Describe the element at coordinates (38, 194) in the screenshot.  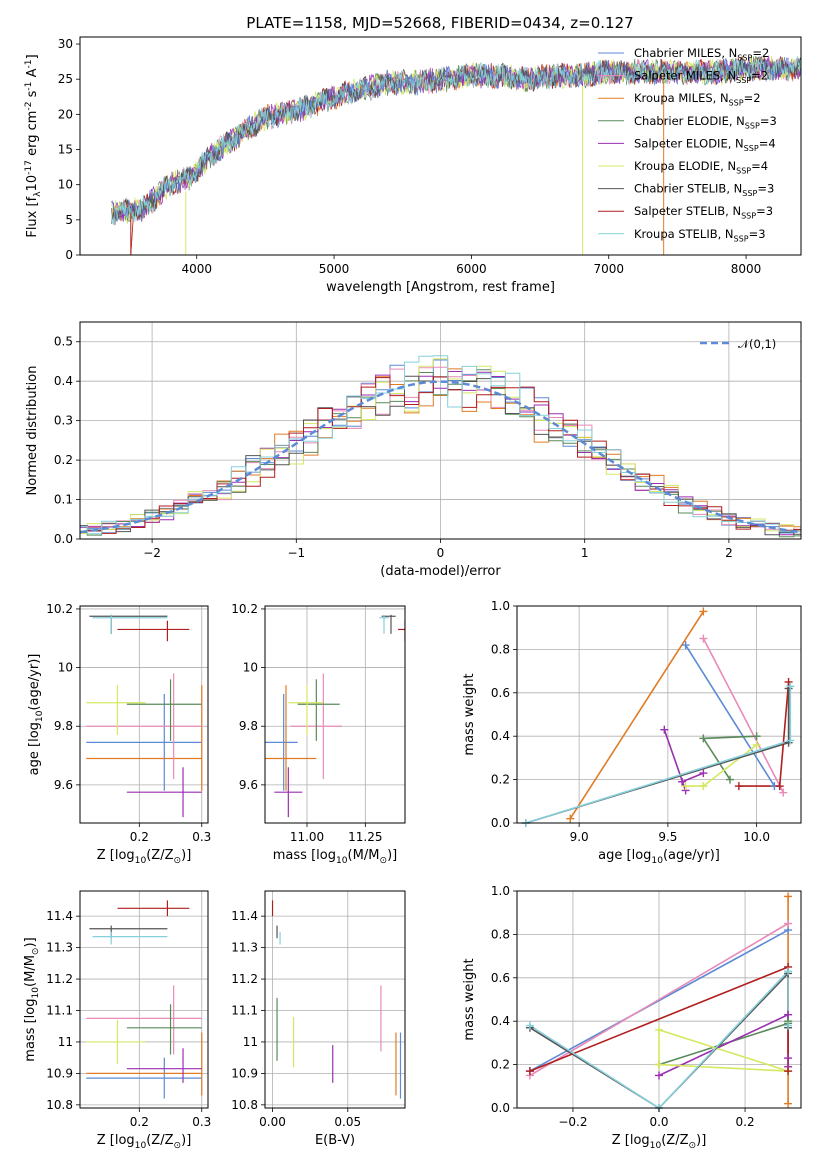
I see `label-fragment: λ` at that location.